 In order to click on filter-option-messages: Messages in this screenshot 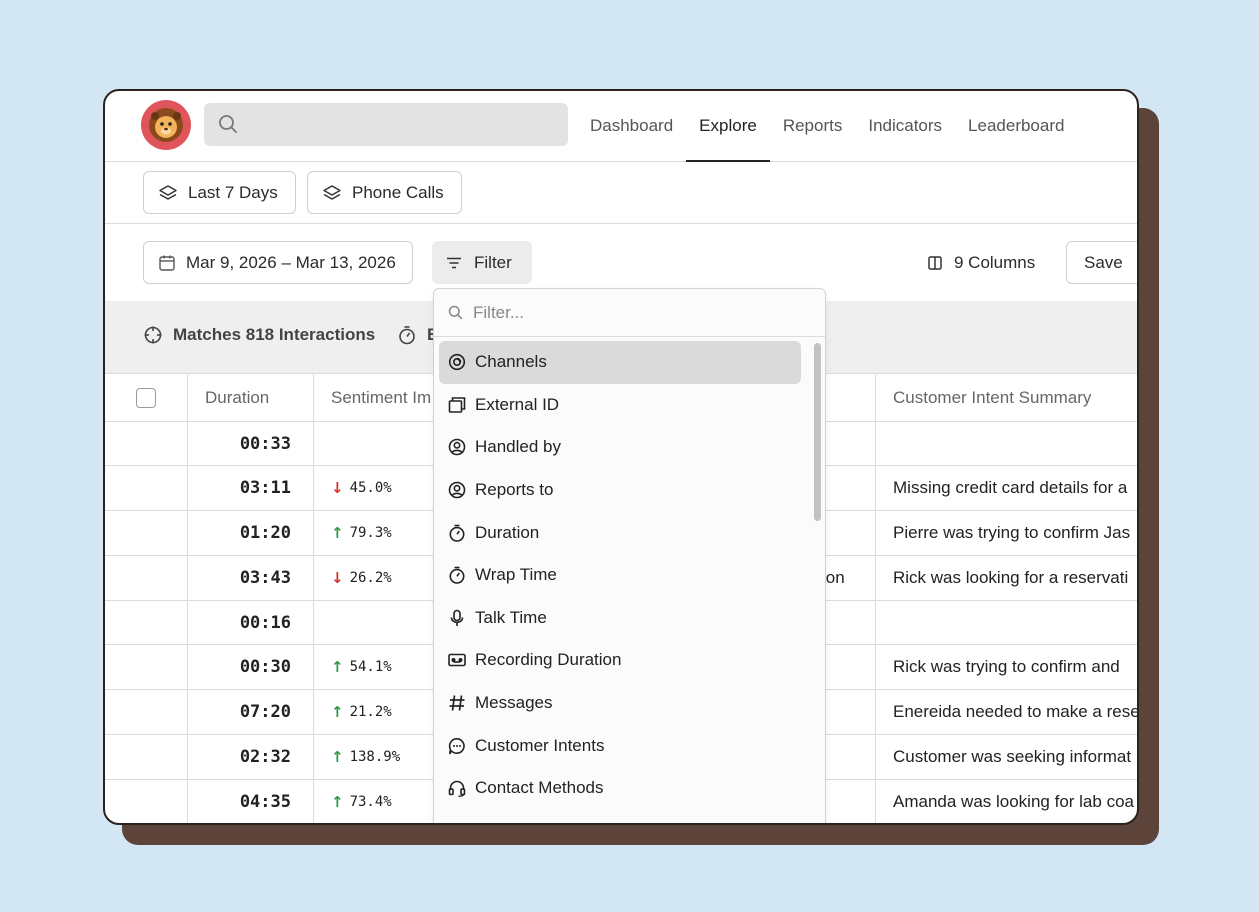, I will do `click(620, 703)`.